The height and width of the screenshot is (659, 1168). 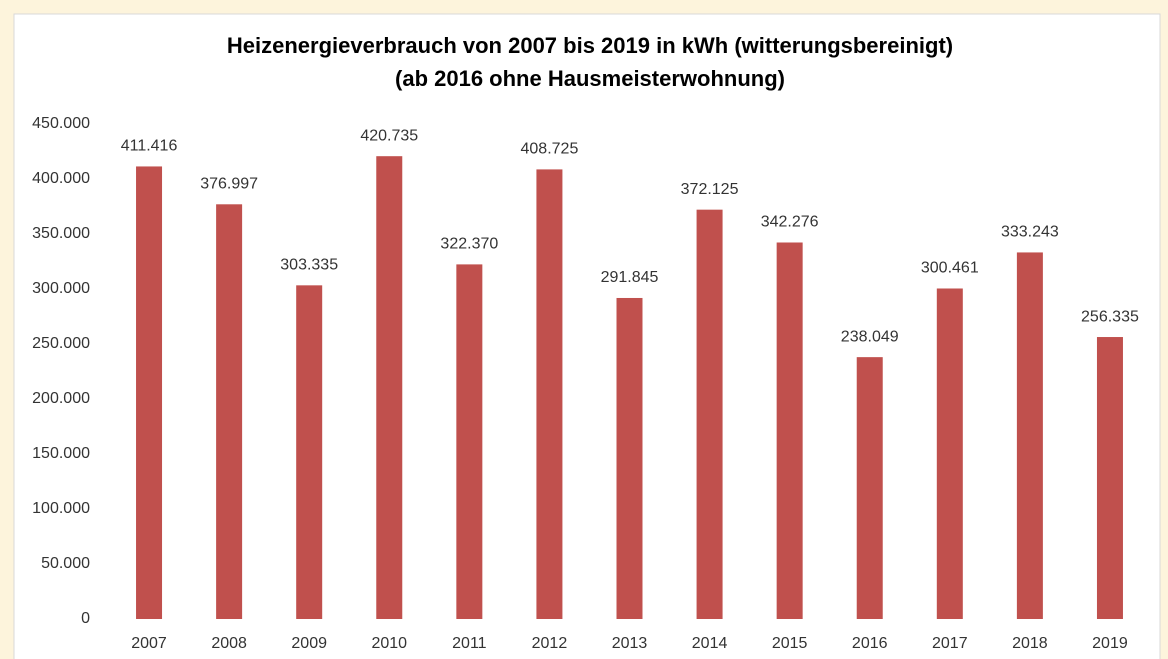 What do you see at coordinates (1030, 232) in the screenshot?
I see `value-label: 333.243` at bounding box center [1030, 232].